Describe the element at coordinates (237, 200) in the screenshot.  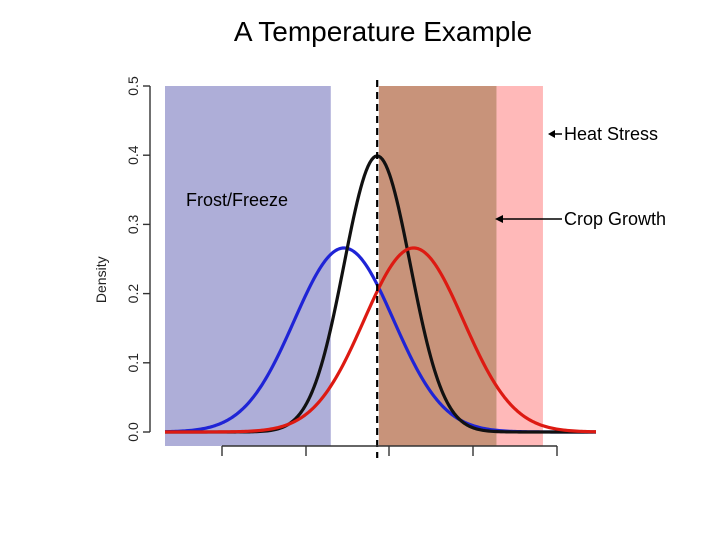
I see `frost-freeze-label: Frost/Freeze` at that location.